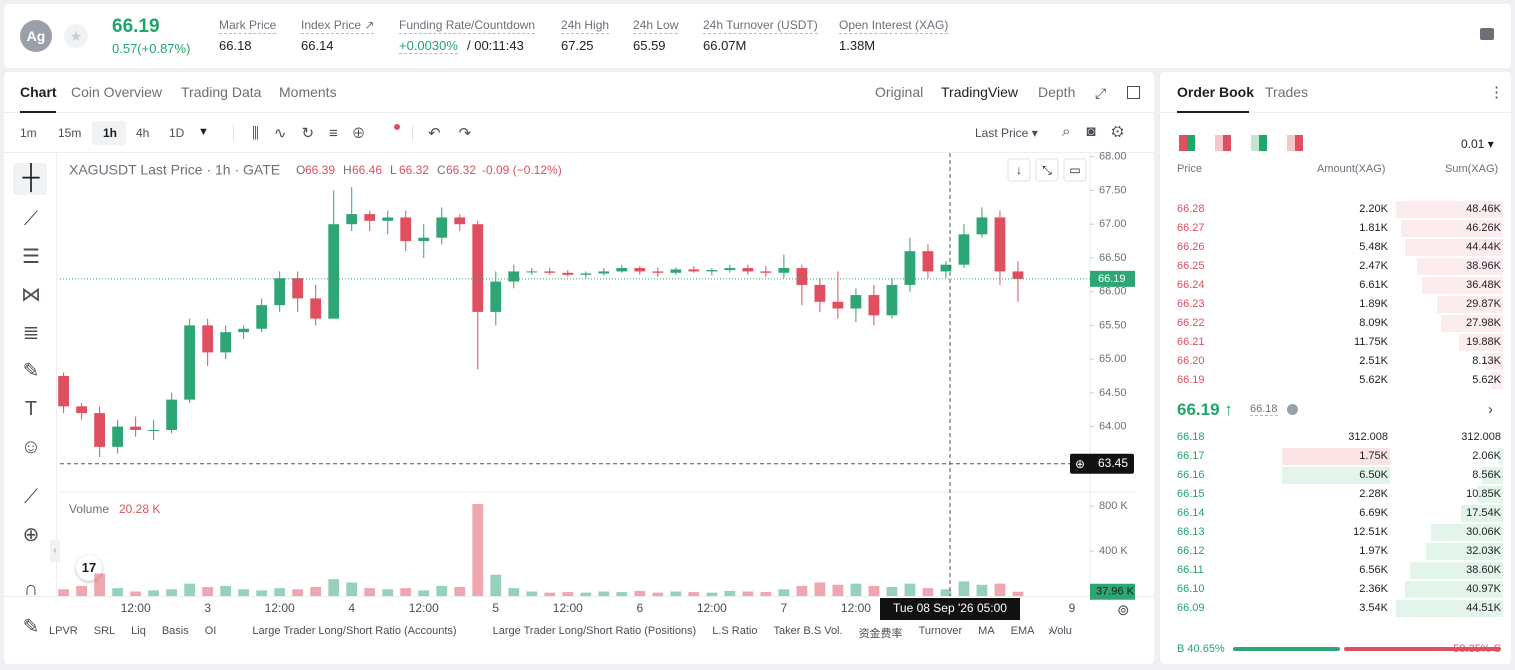 The width and height of the screenshot is (1515, 670). I want to click on scroll-arrow: ›, so click(1050, 630).